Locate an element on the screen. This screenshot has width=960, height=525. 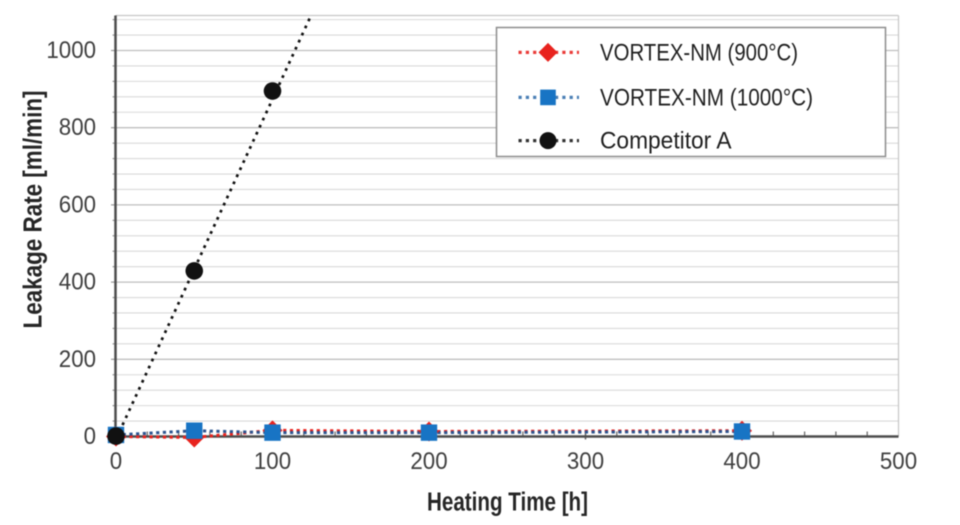
svg-text: 500 is located at coordinates (898, 461).